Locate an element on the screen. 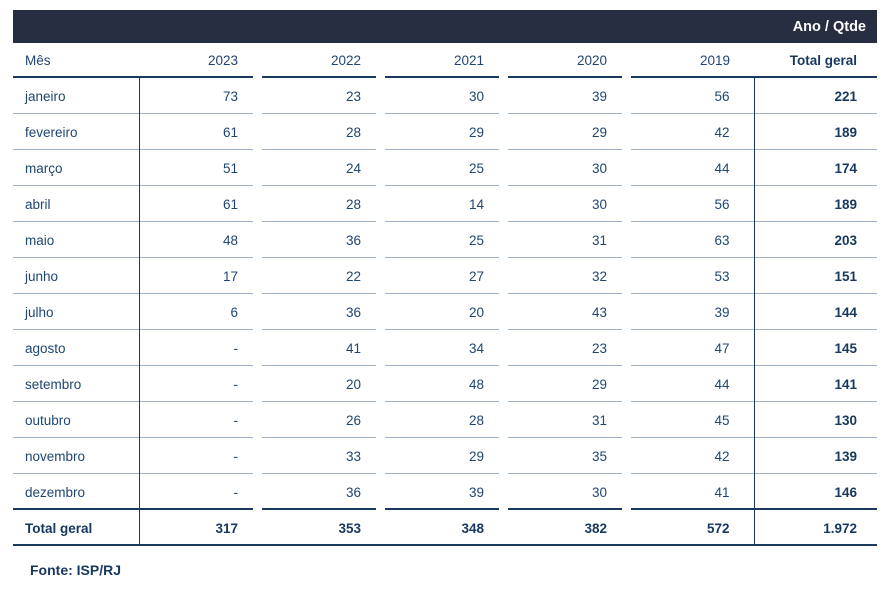  header-row: Mês 2023 2022 2021 2020 2019 Total geral is located at coordinates (445, 60).